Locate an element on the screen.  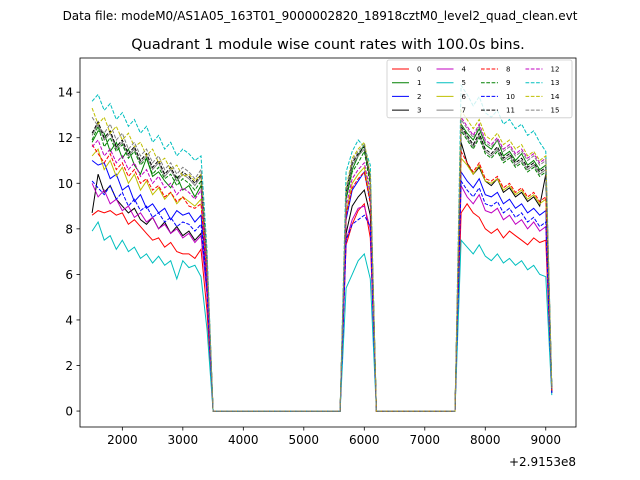
legend-label-14: 14 is located at coordinates (555, 97).